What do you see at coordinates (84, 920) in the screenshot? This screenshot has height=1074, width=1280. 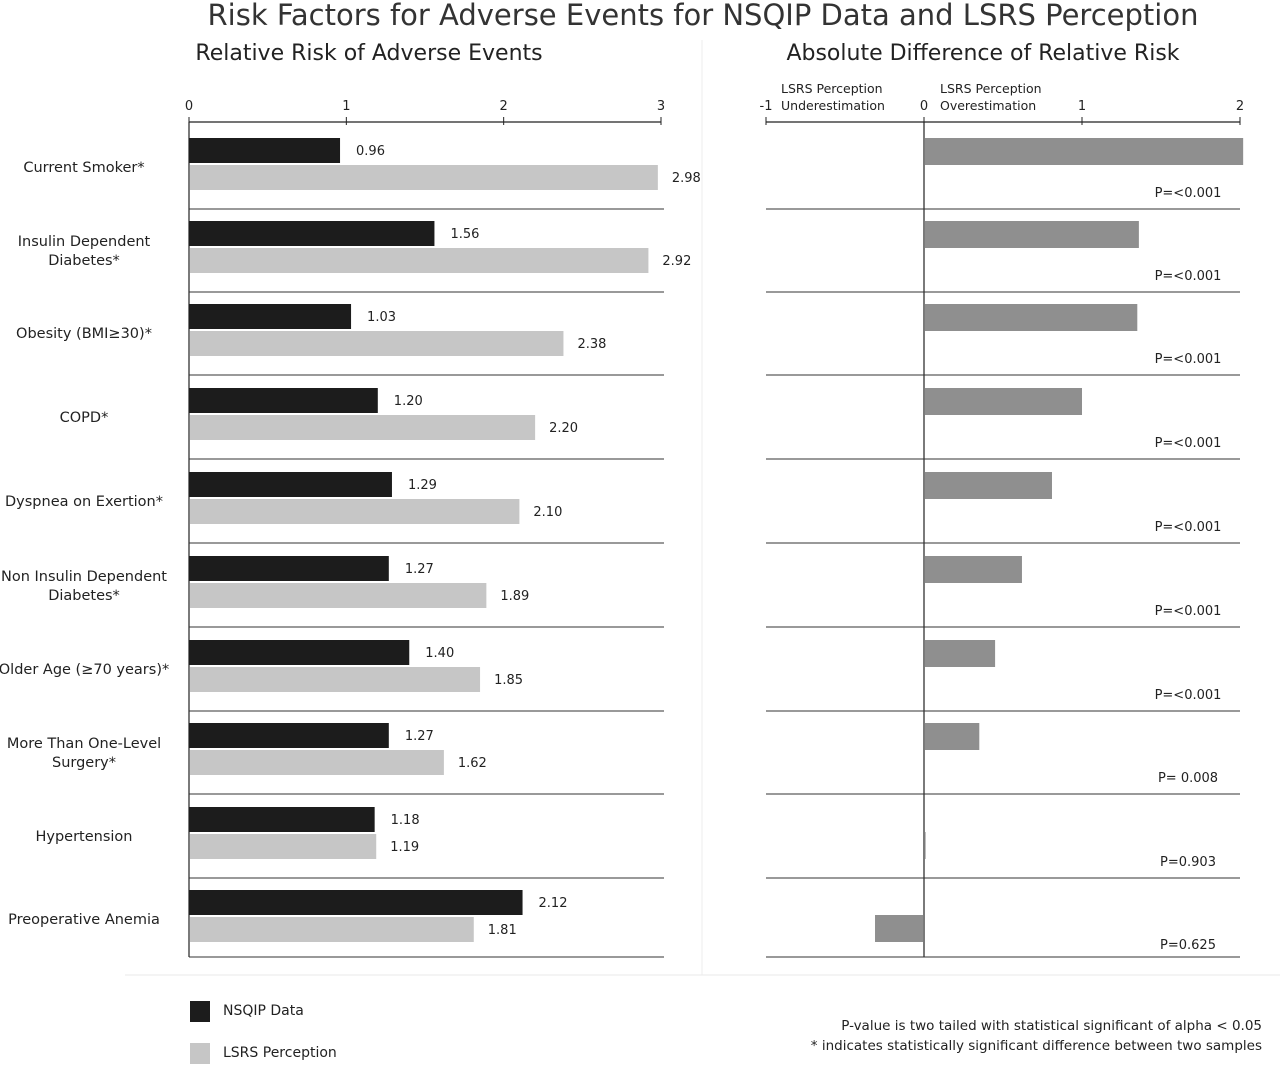 I see `category-label: Preoperative Anemia` at bounding box center [84, 920].